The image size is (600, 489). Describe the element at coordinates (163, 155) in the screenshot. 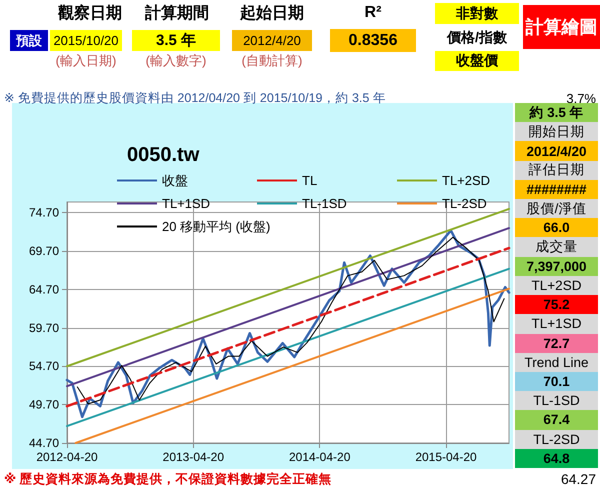

I see `chart-title: 0050.tw` at that location.